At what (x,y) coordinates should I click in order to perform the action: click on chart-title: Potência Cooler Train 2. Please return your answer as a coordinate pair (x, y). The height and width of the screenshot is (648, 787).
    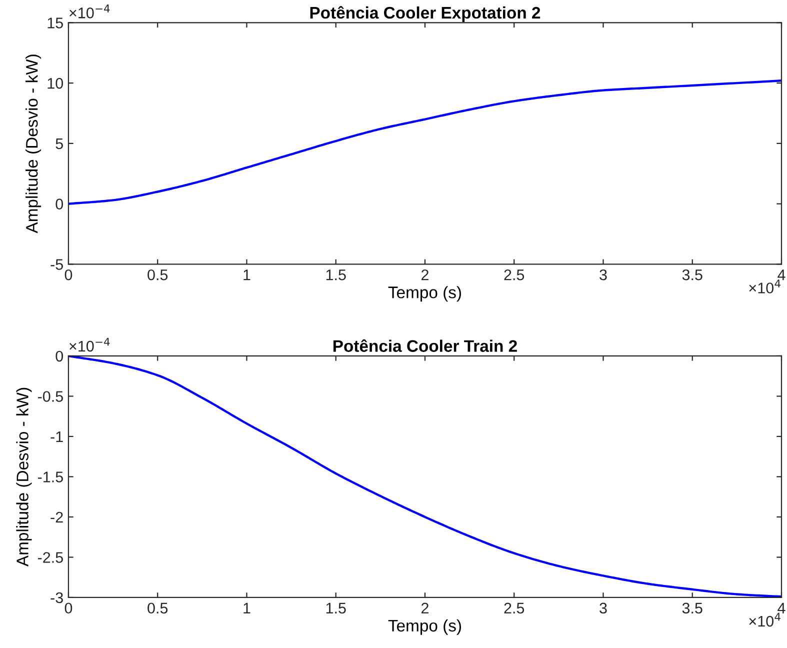
    Looking at the image, I should click on (425, 345).